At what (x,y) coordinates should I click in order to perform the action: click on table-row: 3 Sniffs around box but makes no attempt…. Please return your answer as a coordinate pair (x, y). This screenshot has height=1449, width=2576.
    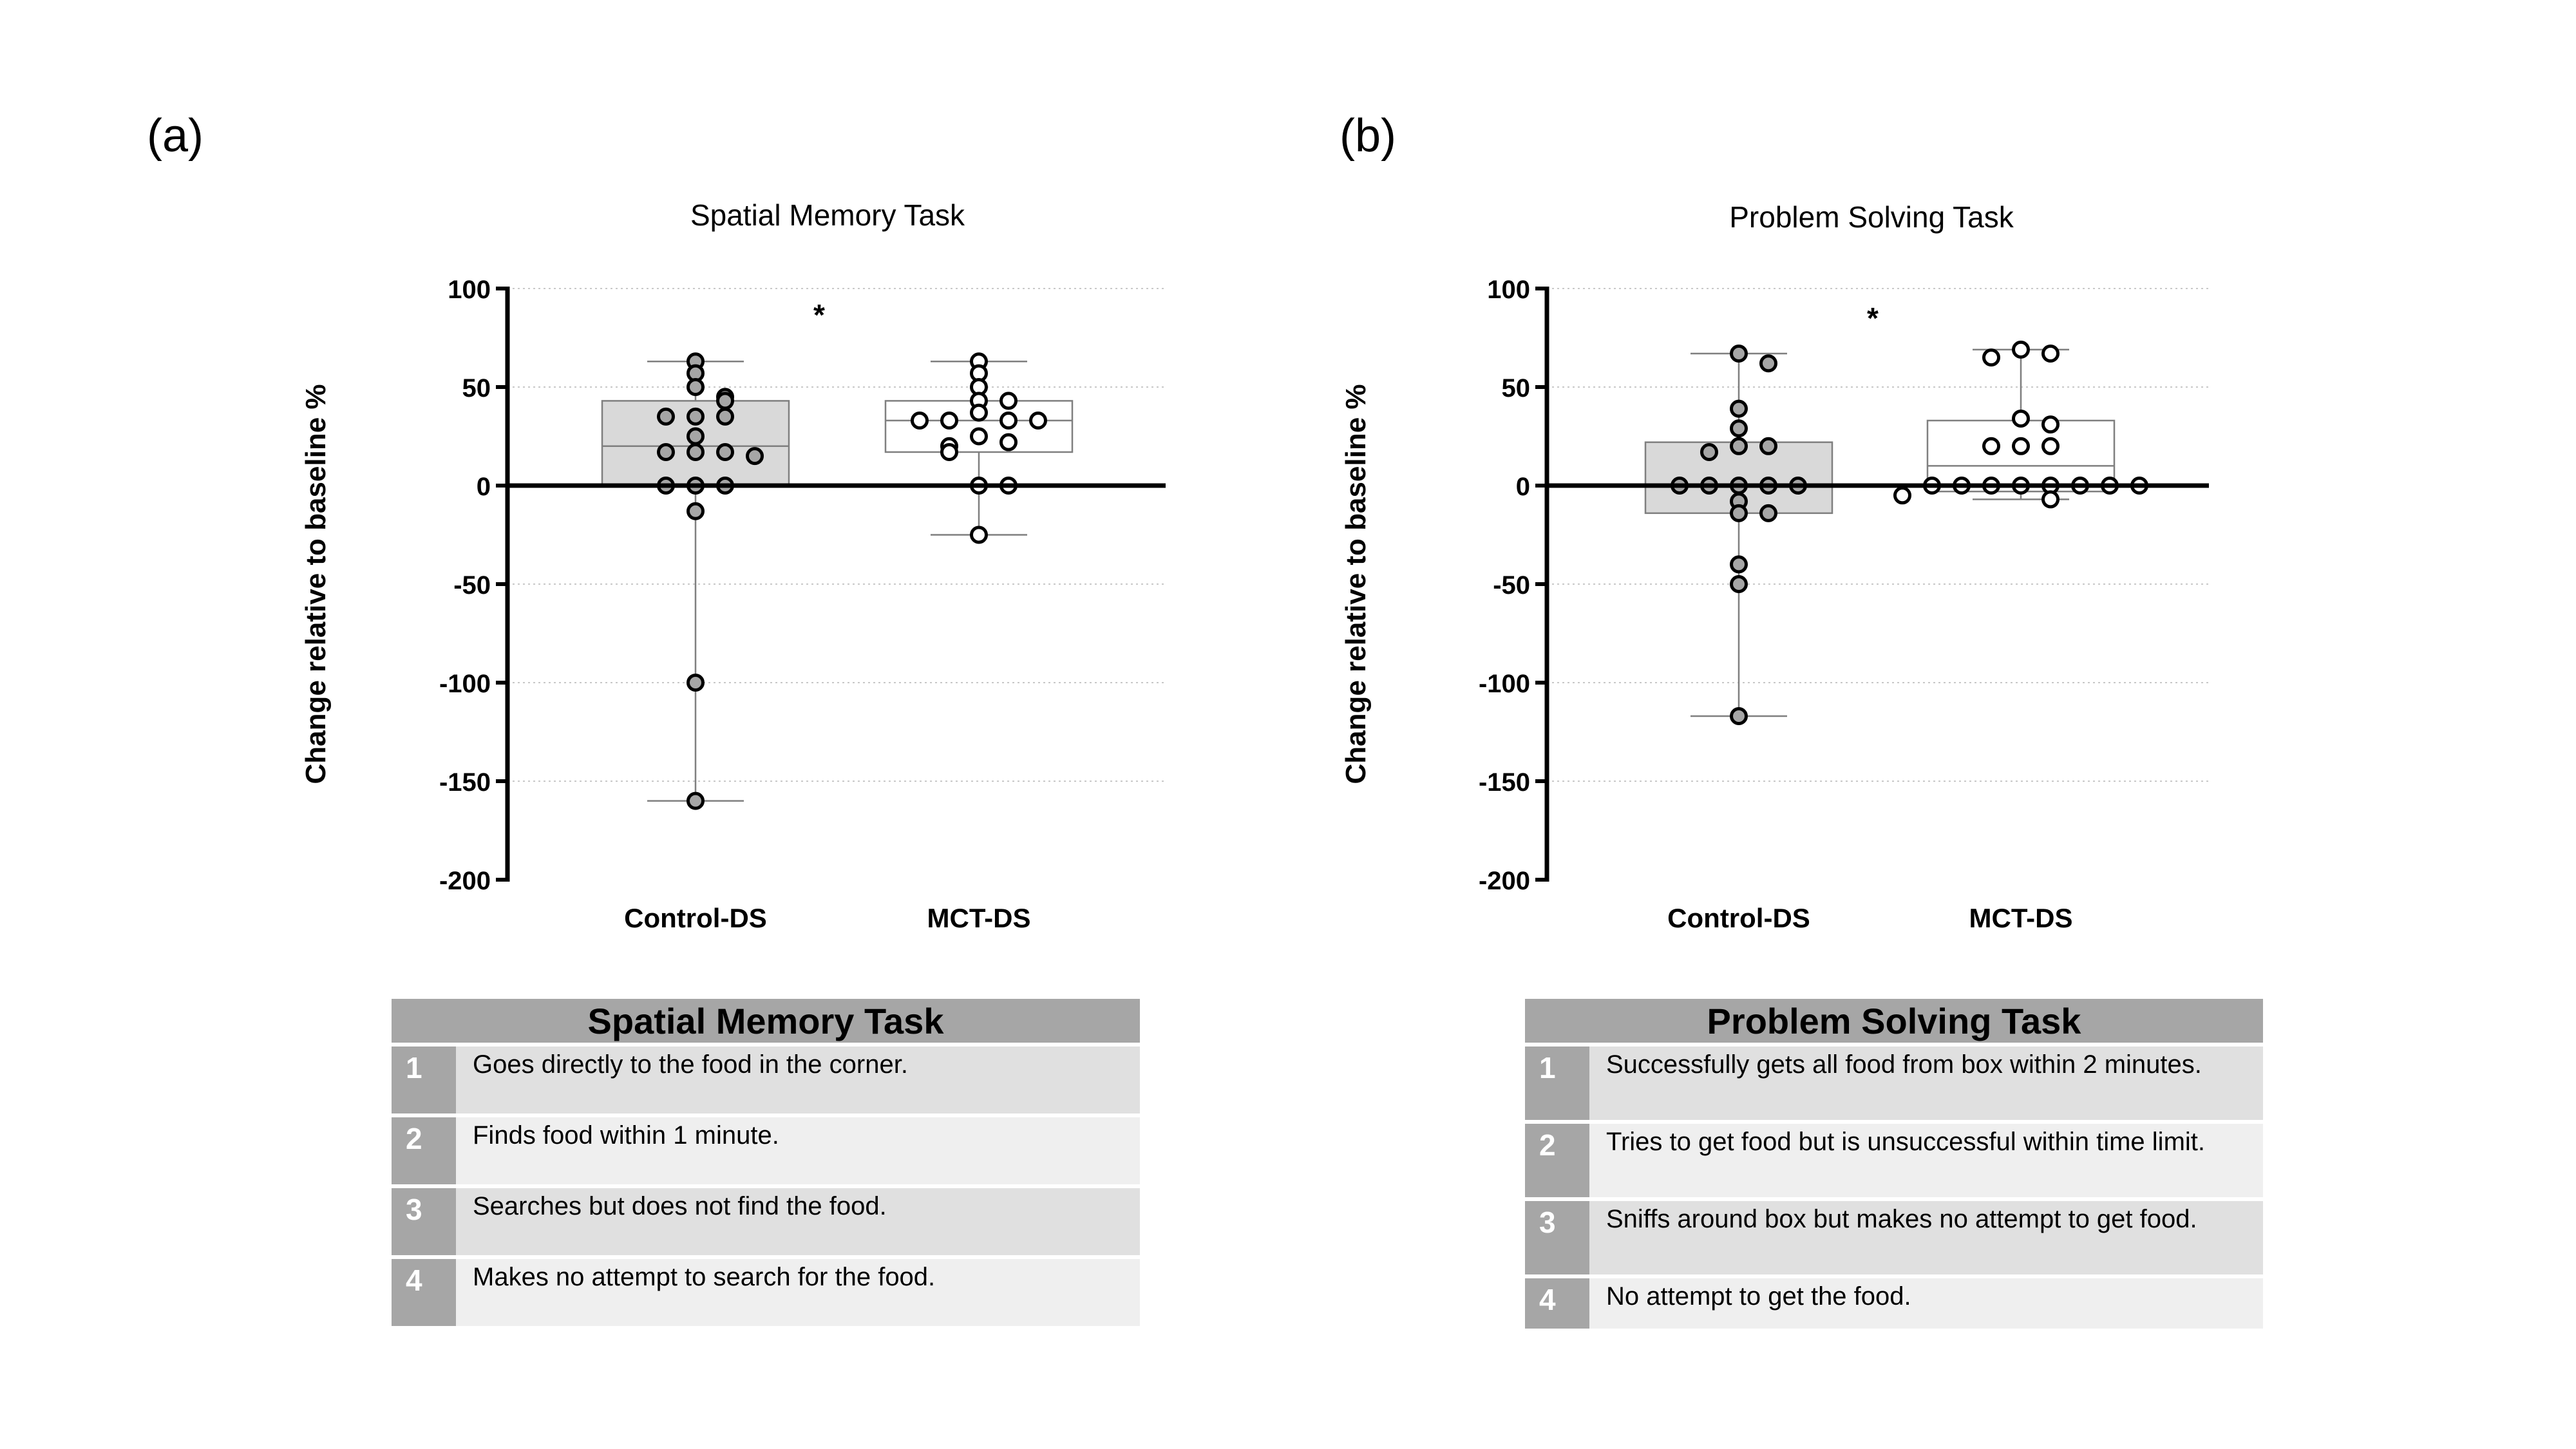
    Looking at the image, I should click on (1894, 1237).